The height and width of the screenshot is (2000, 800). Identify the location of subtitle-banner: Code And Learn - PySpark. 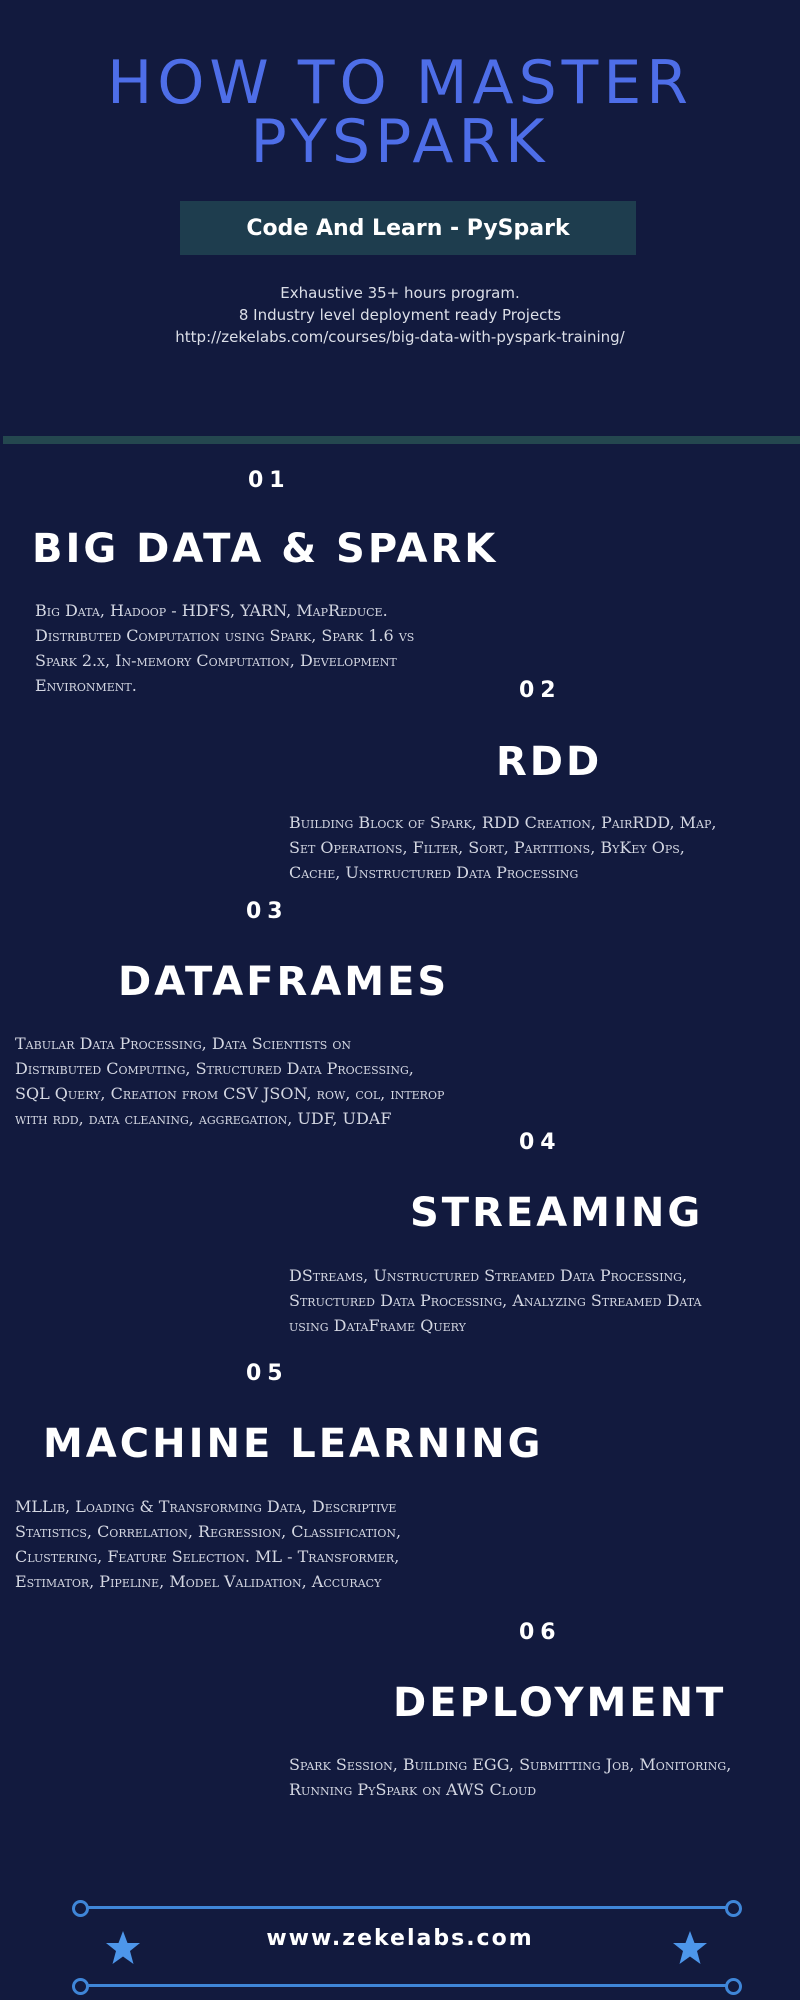
(408, 228).